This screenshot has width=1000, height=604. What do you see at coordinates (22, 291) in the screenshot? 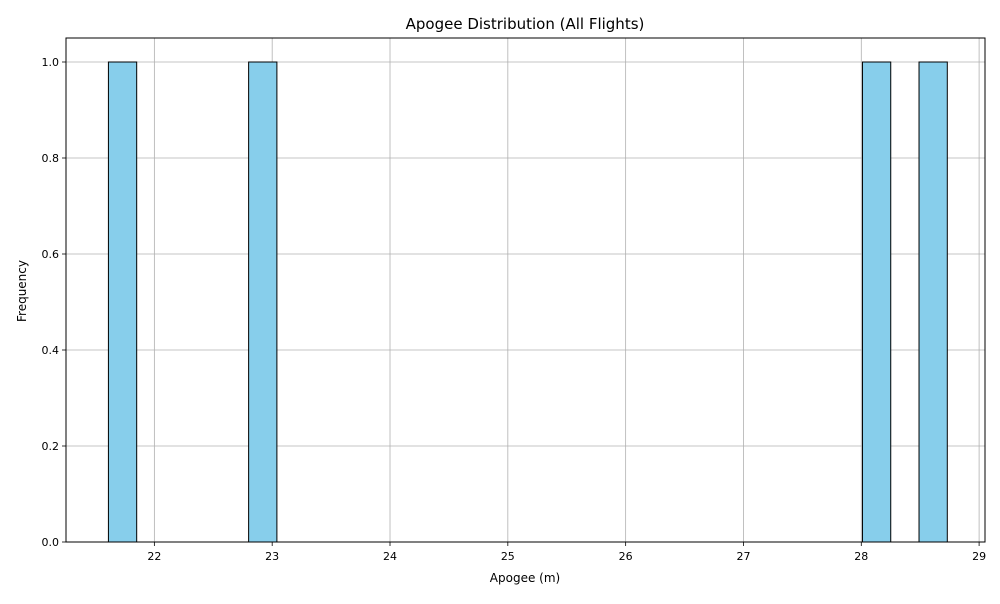
I see `y-axis-label: Frequency` at bounding box center [22, 291].